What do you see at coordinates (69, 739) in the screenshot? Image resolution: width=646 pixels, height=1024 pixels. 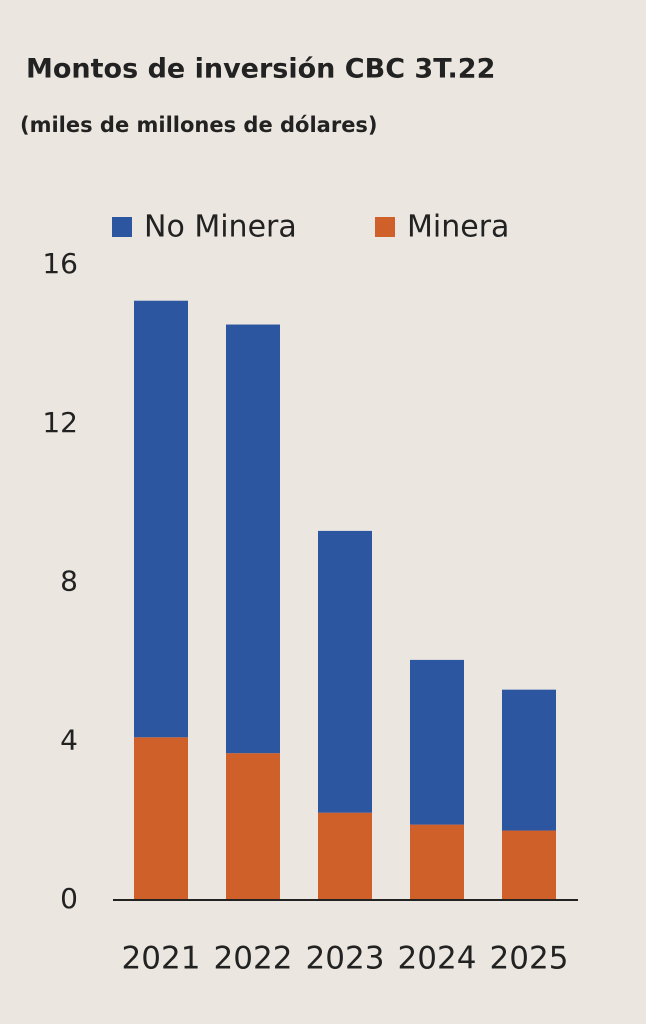 I see `y-tick-label: 4` at bounding box center [69, 739].